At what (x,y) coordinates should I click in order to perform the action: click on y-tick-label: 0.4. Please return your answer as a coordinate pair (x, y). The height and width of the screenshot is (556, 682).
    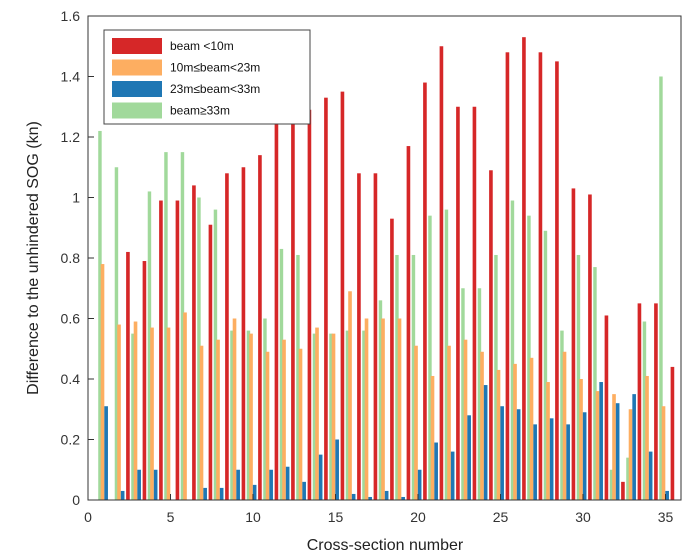
    Looking at the image, I should click on (71, 379).